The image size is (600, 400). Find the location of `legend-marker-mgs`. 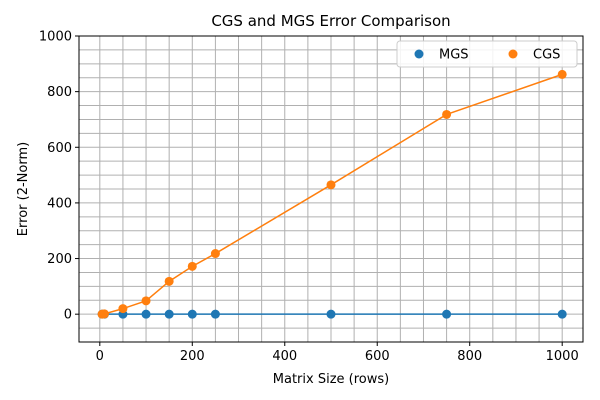

legend-marker-mgs is located at coordinates (419, 54).